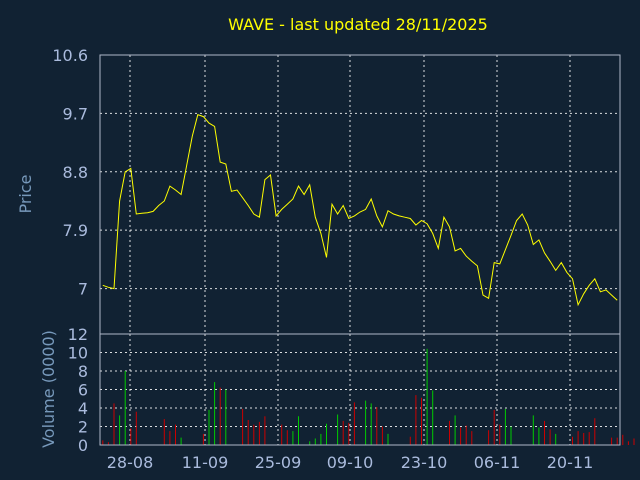  Describe the element at coordinates (83, 445) in the screenshot. I see `volume-y-tick: 0` at that location.